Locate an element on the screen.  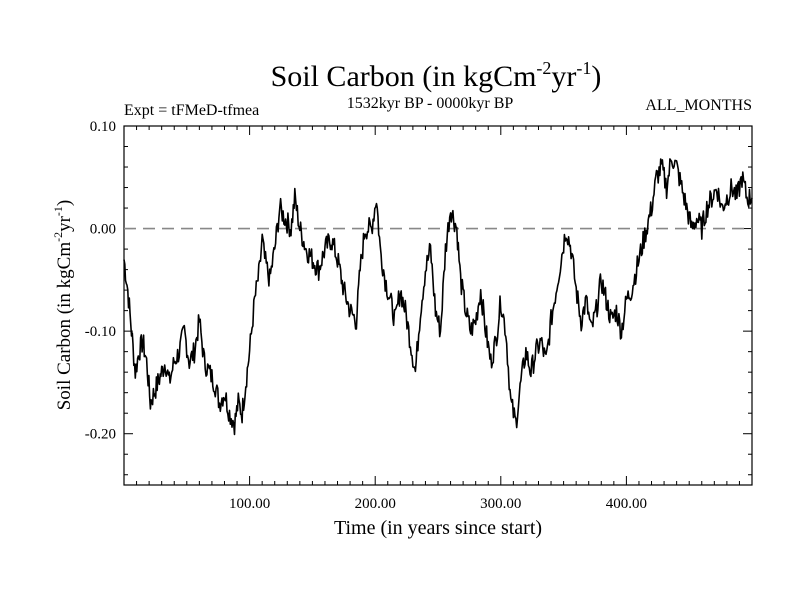
x-tick-label: 400.00 is located at coordinates (626, 504).